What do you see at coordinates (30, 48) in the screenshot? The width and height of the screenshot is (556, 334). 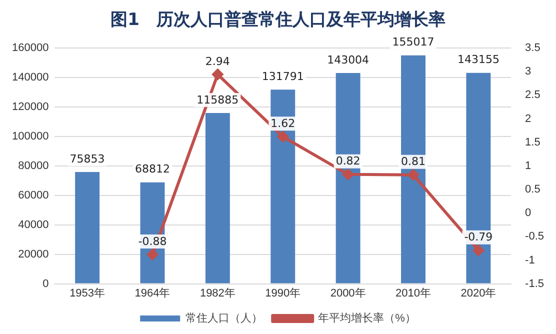 I see `y-tick-label: 160000` at bounding box center [30, 48].